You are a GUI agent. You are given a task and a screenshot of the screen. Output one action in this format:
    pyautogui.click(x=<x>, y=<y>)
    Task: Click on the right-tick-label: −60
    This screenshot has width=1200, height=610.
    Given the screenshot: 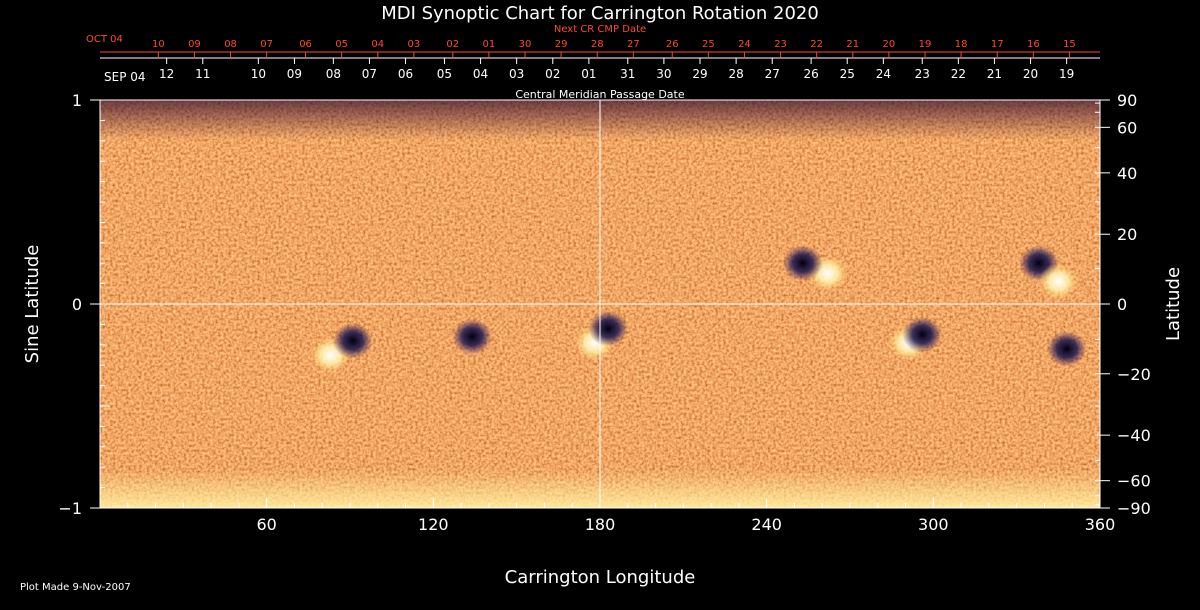 What is the action you would take?
    pyautogui.click(x=1134, y=481)
    